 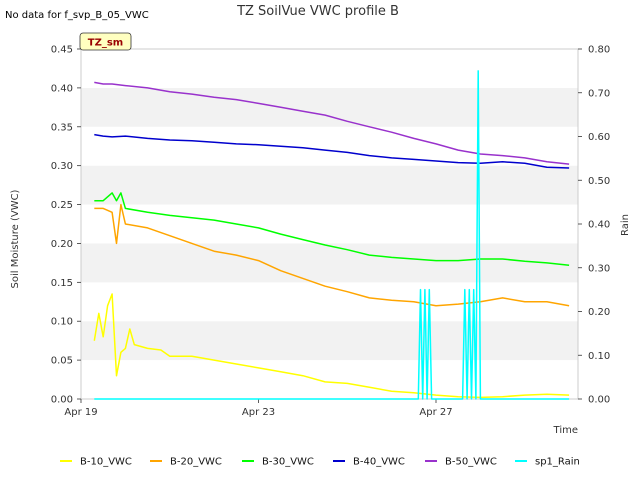 What do you see at coordinates (625, 225) in the screenshot?
I see `y2-axis-label: Rain` at bounding box center [625, 225].